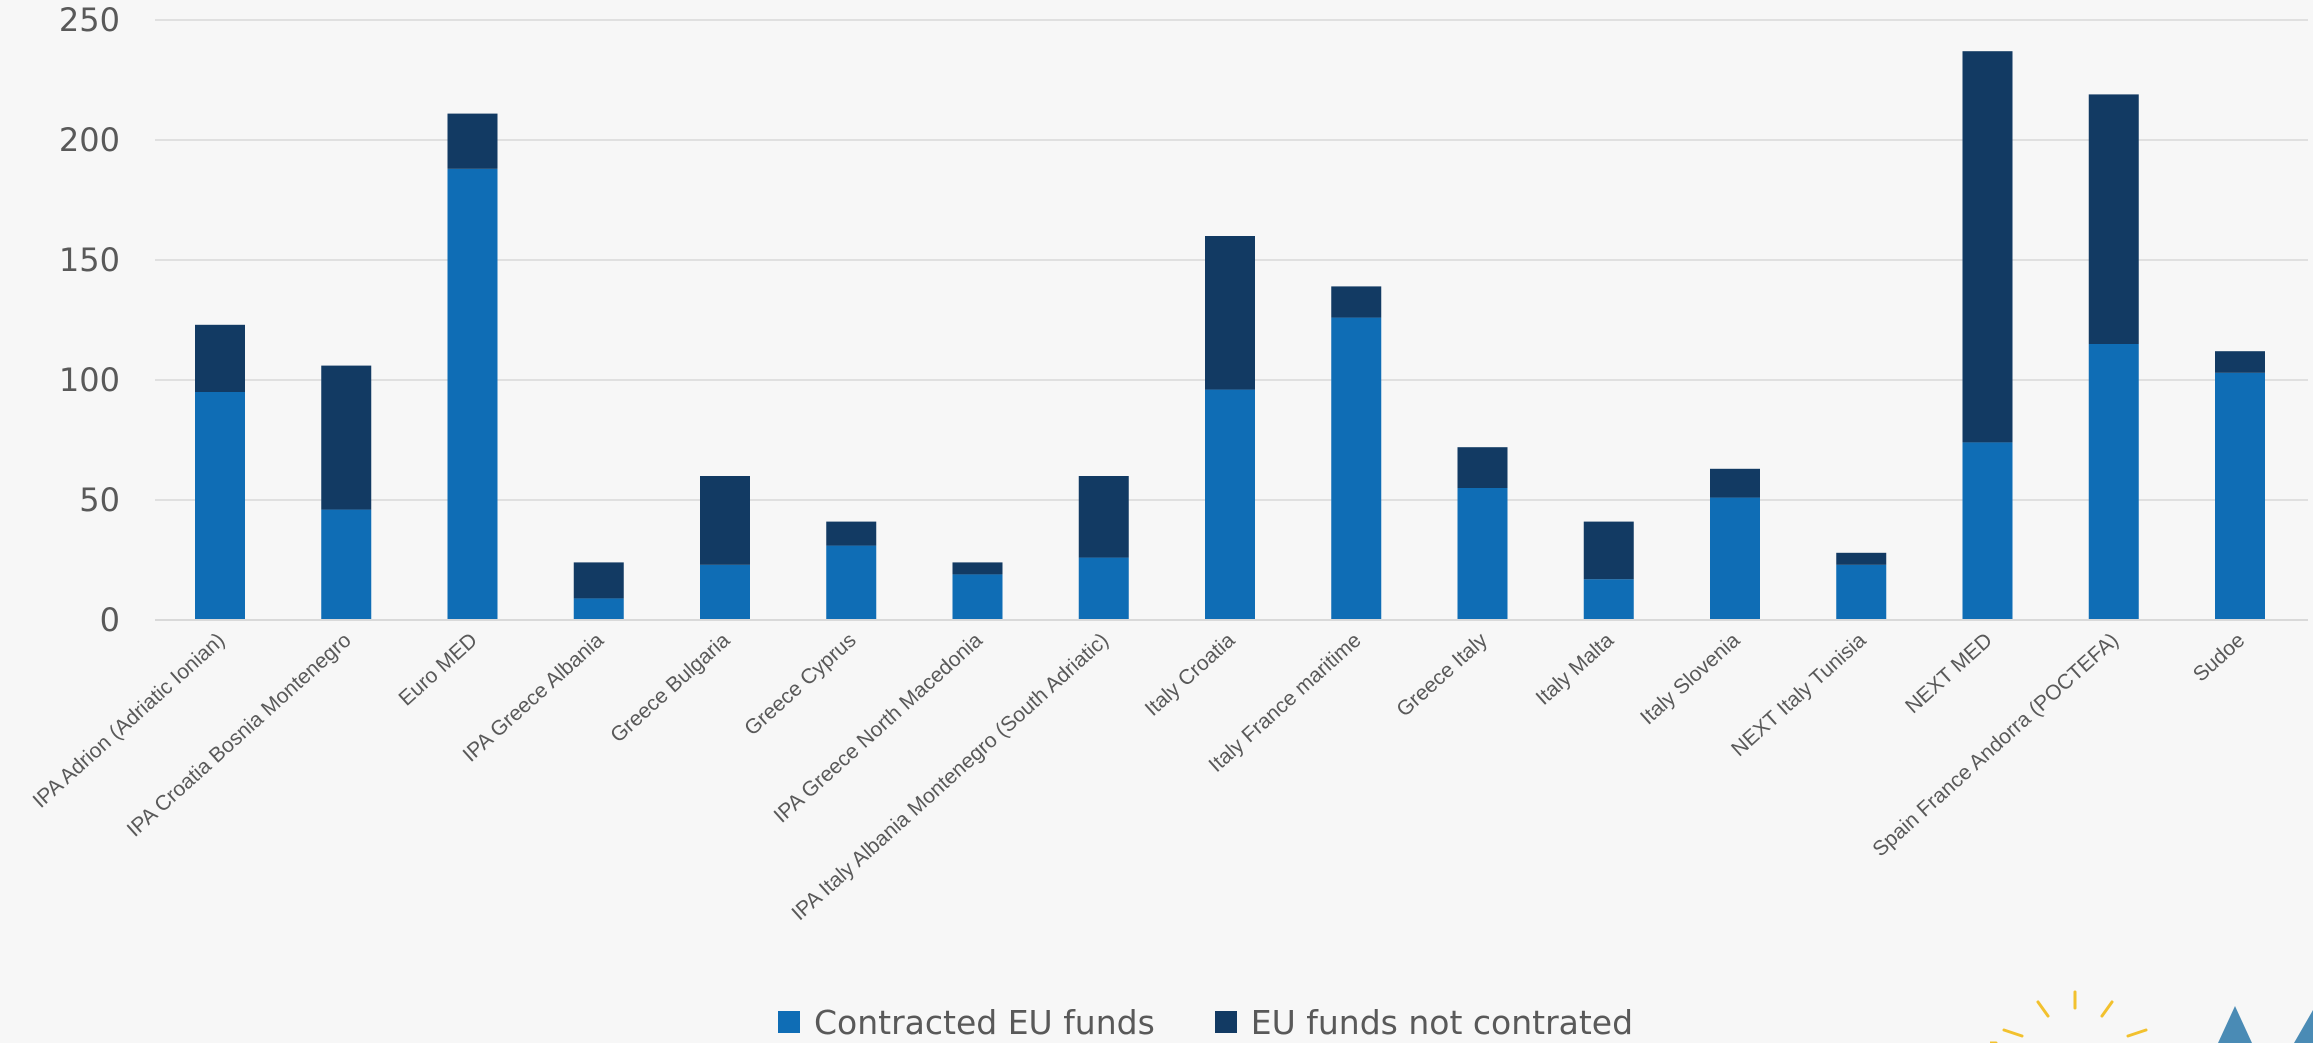  I want to click on x-tick-label: Sudoe, so click(2219, 658).